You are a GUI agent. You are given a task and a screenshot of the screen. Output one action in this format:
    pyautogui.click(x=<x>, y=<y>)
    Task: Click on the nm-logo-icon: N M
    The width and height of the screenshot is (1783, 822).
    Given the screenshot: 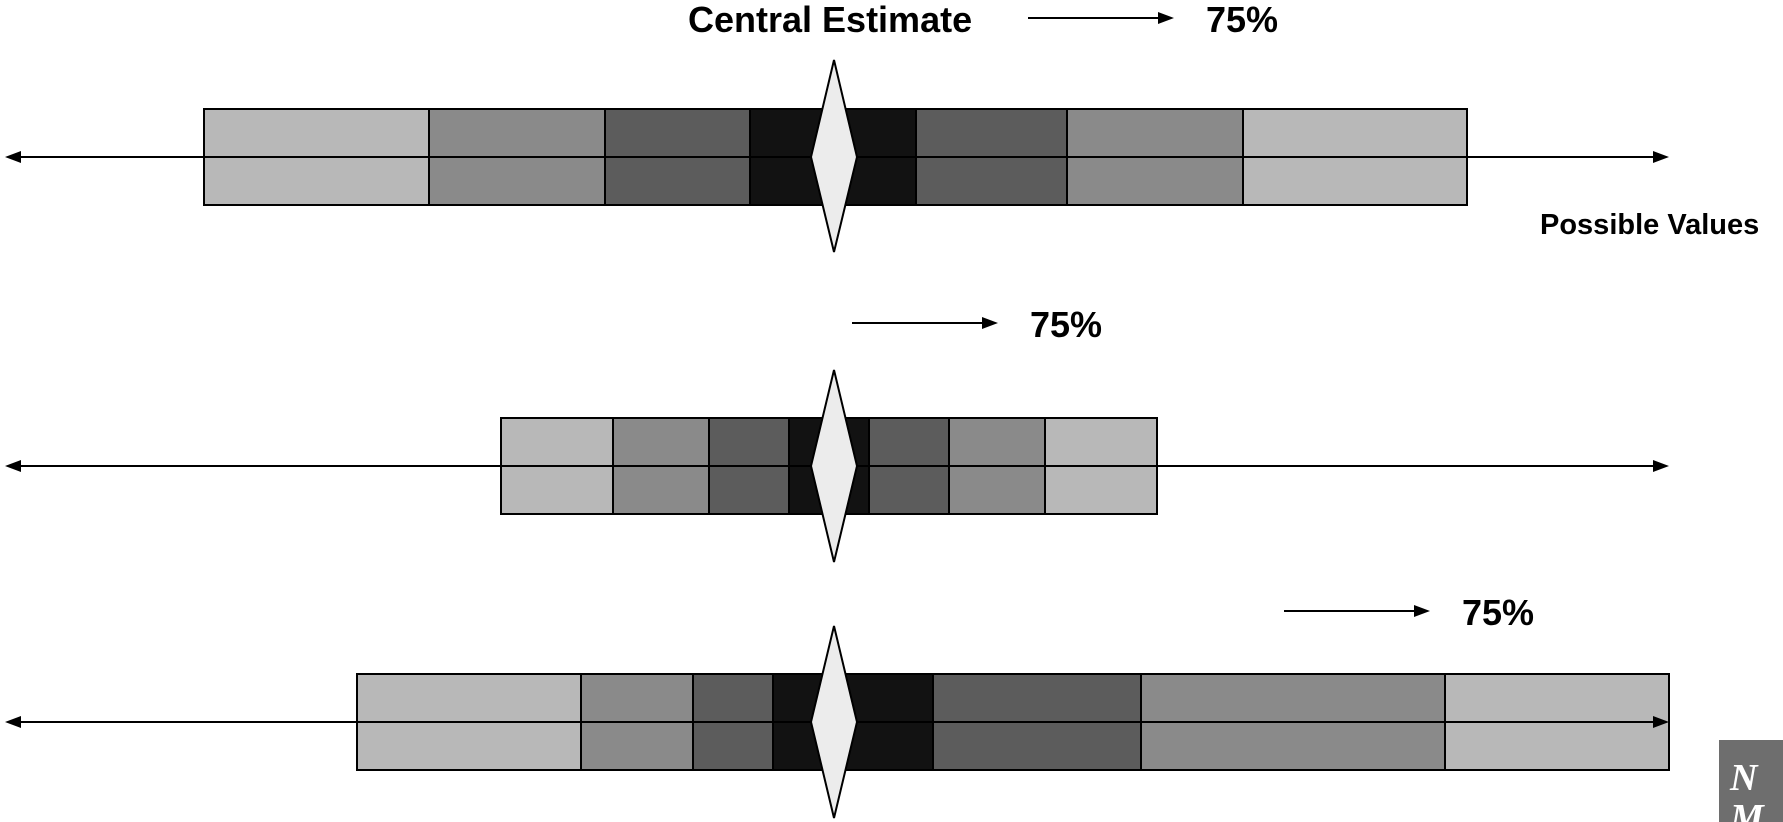 What is the action you would take?
    pyautogui.click(x=1751, y=781)
    